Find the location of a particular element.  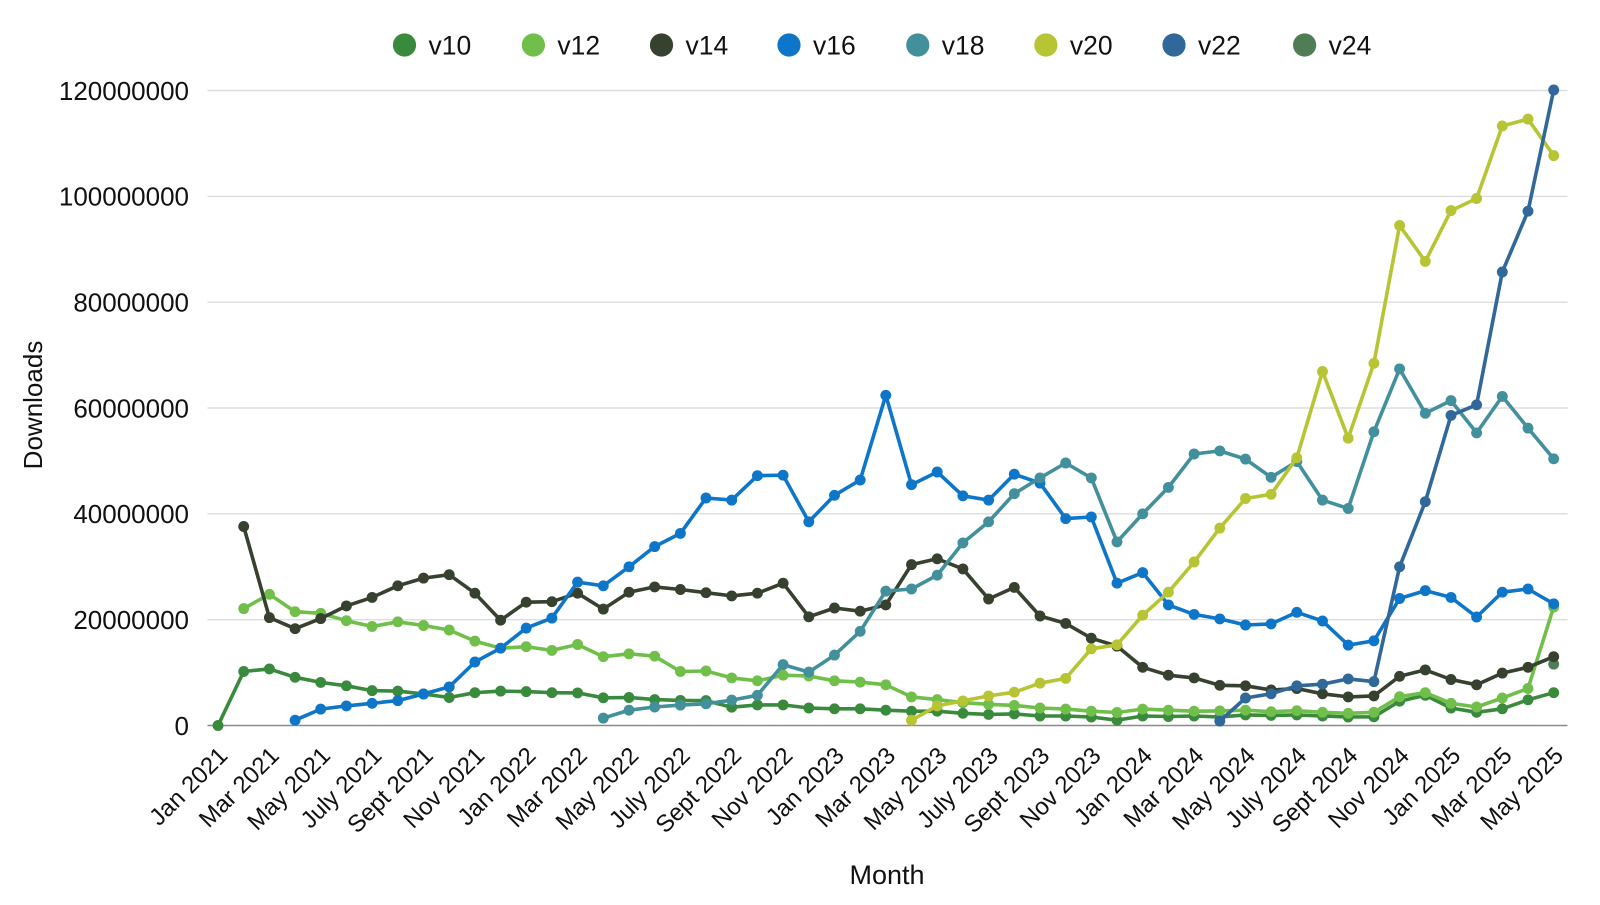

svg-text: 120000000 is located at coordinates (124, 91).